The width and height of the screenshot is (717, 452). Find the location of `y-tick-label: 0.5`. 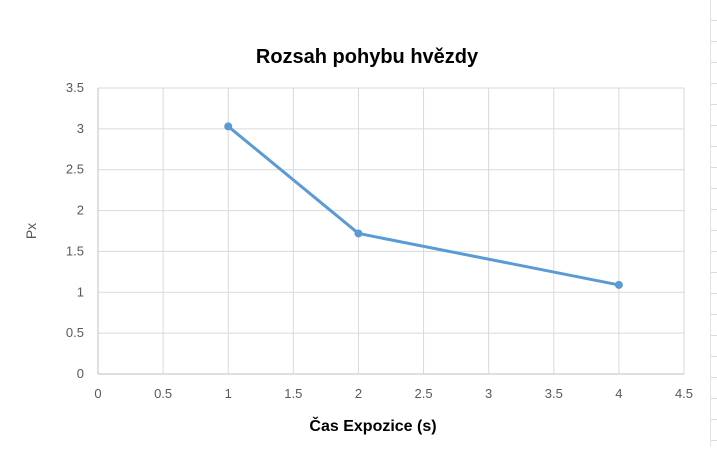

y-tick-label: 0.5 is located at coordinates (75, 332).